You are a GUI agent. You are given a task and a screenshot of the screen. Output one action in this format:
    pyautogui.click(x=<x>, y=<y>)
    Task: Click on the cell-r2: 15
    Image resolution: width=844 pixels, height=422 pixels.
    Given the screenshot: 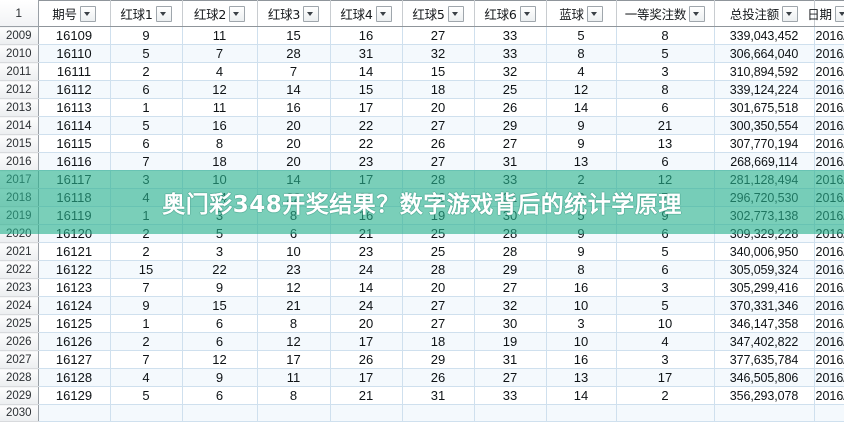 What is the action you would take?
    pyautogui.click(x=220, y=305)
    